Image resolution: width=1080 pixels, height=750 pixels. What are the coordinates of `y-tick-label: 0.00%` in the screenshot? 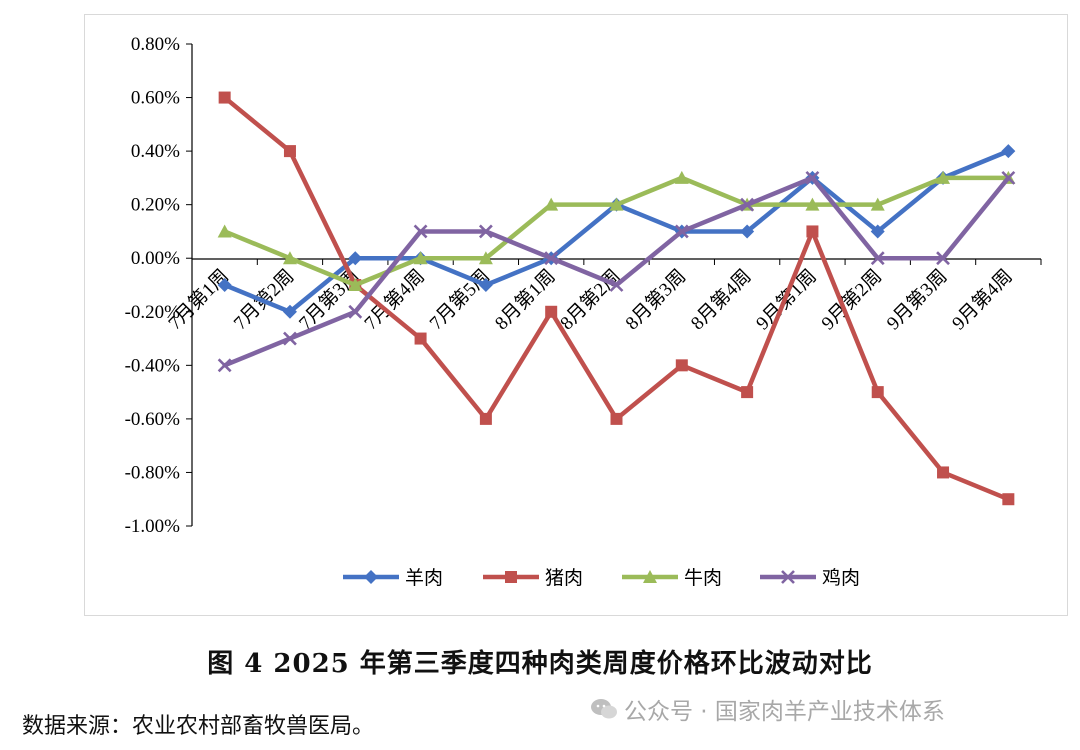 It's located at (155, 258).